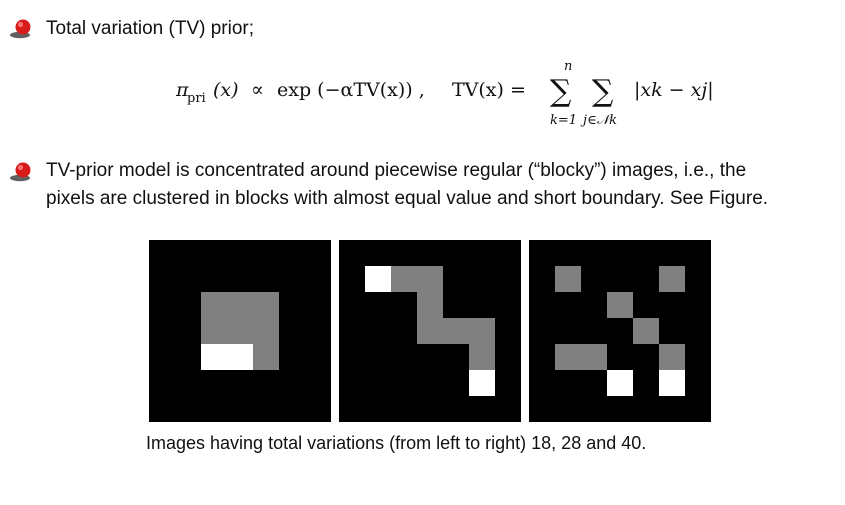  Describe the element at coordinates (561, 91) in the screenshot. I see `formula-sum1-symbol: ∑` at that location.